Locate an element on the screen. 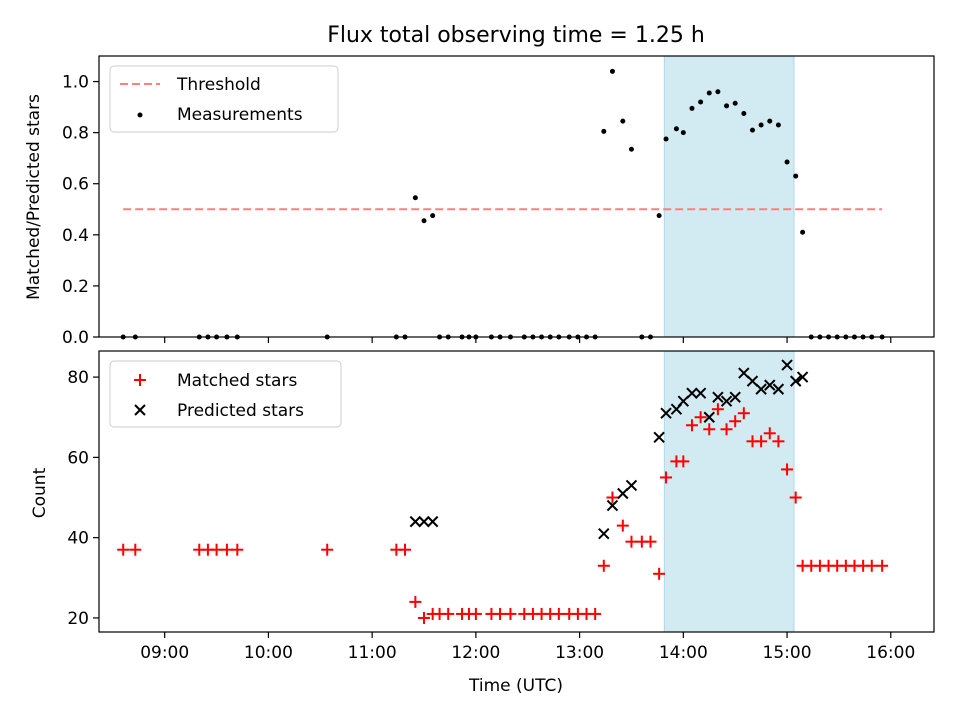  legend-predicted-label: Predicted stars is located at coordinates (240, 411).